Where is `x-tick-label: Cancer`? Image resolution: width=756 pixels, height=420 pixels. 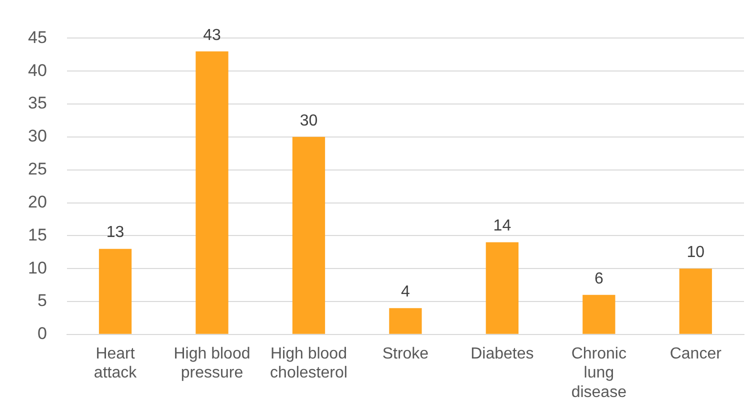 x-tick-label: Cancer is located at coordinates (696, 353).